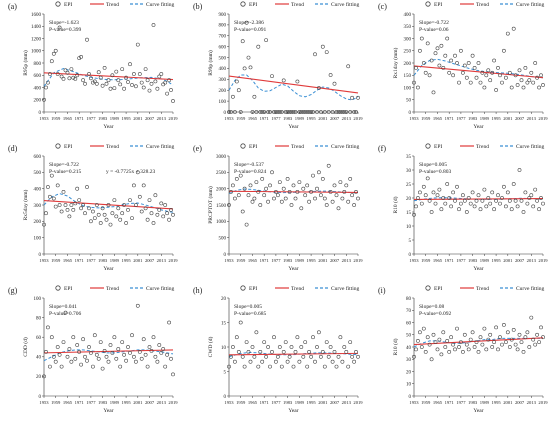  What do you see at coordinates (532, 402) in the screenshot?
I see `x-tick-label: 2013` at bounding box center [532, 402].